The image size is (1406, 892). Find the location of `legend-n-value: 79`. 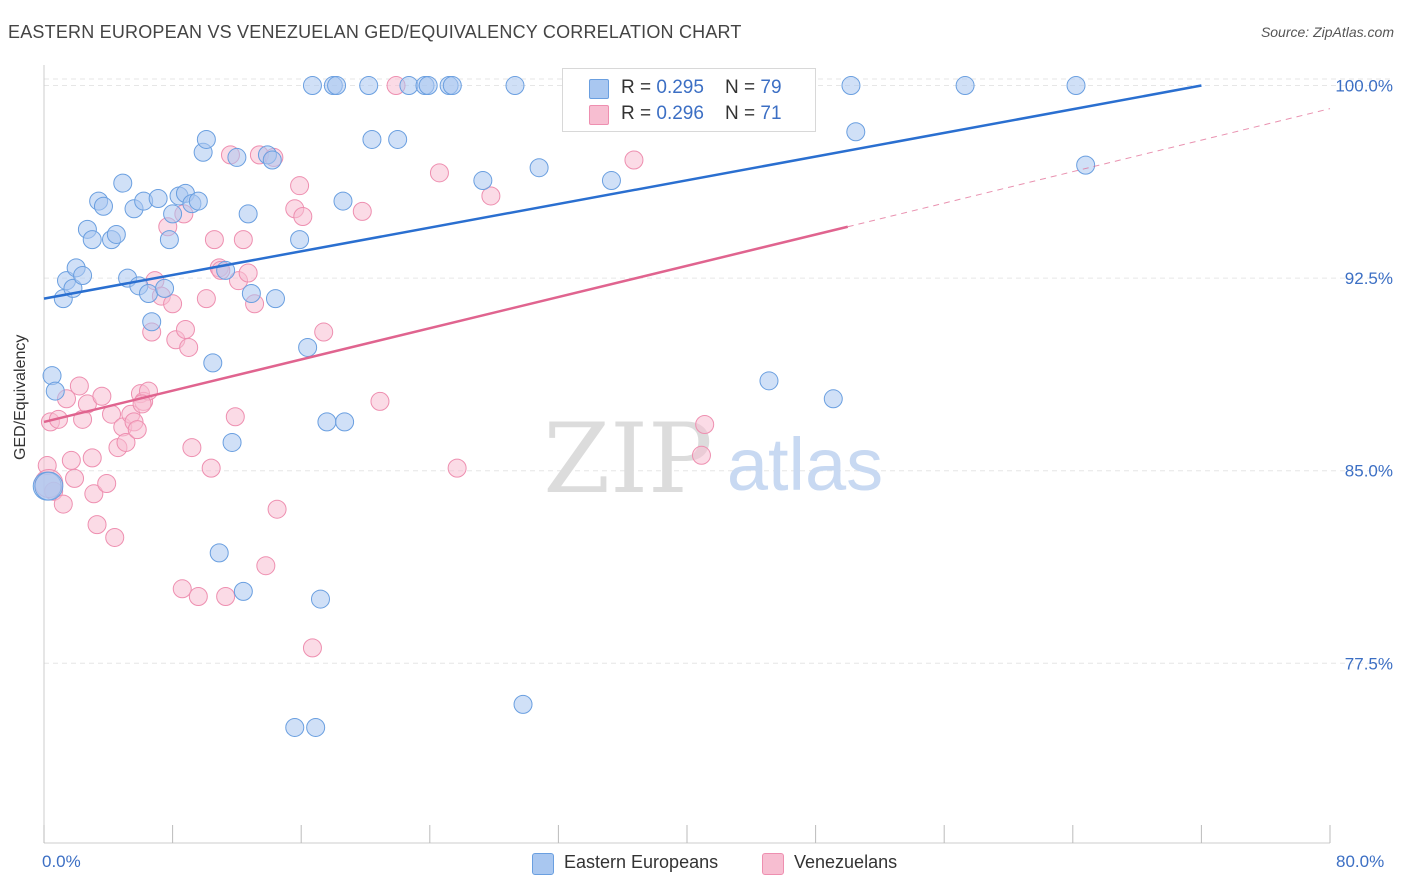

legend-n-value: 79 is located at coordinates (771, 87).